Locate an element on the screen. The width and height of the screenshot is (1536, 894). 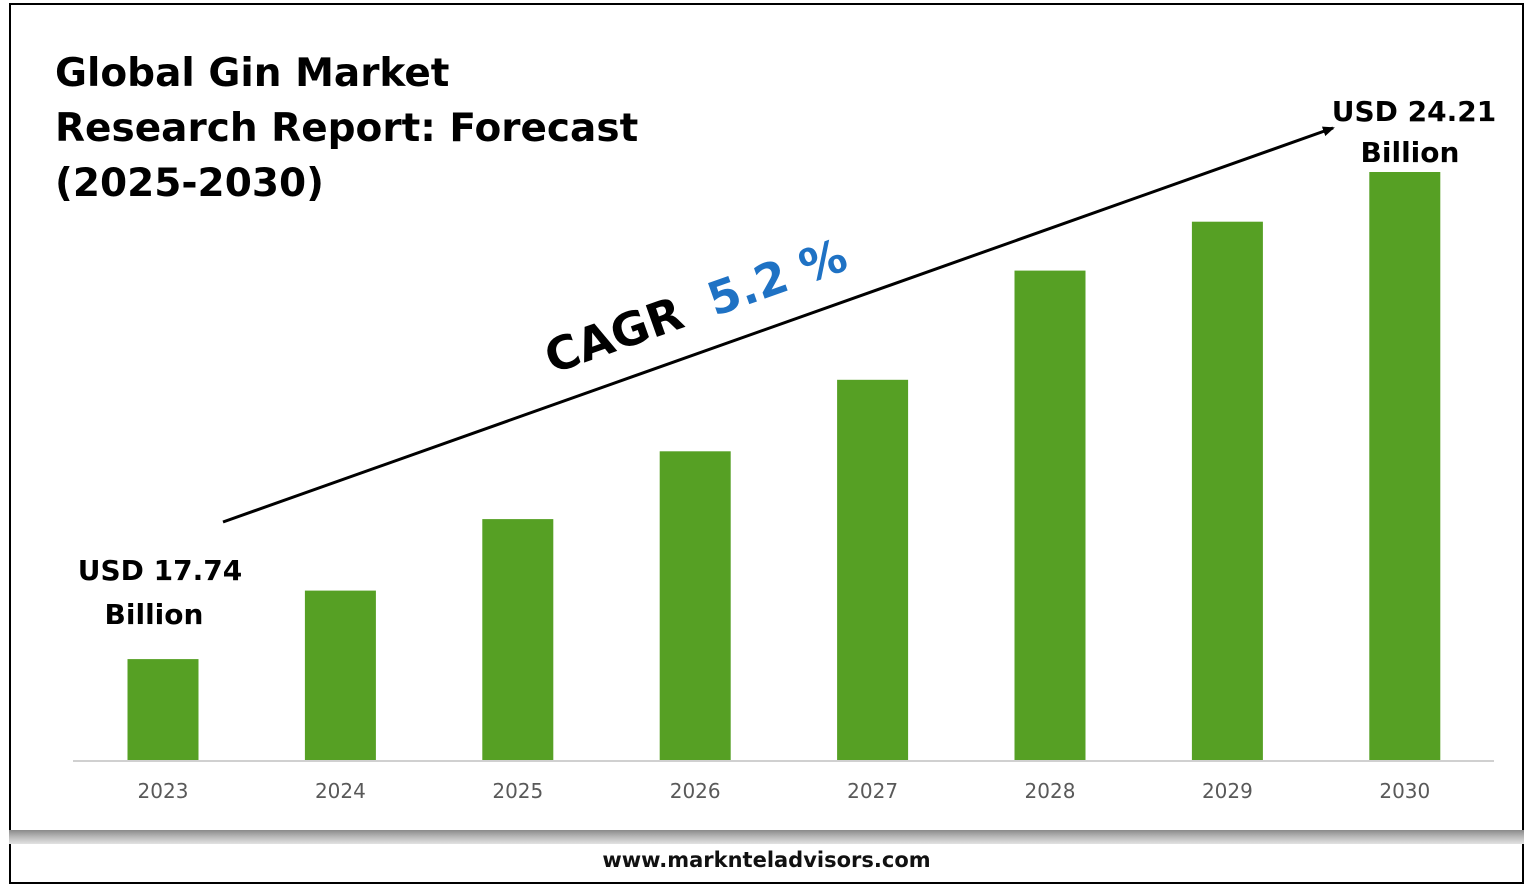
bar-2029 is located at coordinates (1227, 490).